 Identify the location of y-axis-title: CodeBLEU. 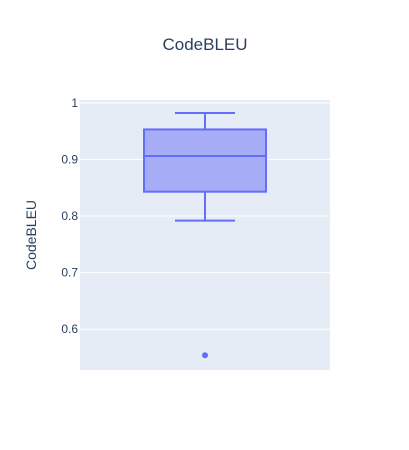
(31, 235).